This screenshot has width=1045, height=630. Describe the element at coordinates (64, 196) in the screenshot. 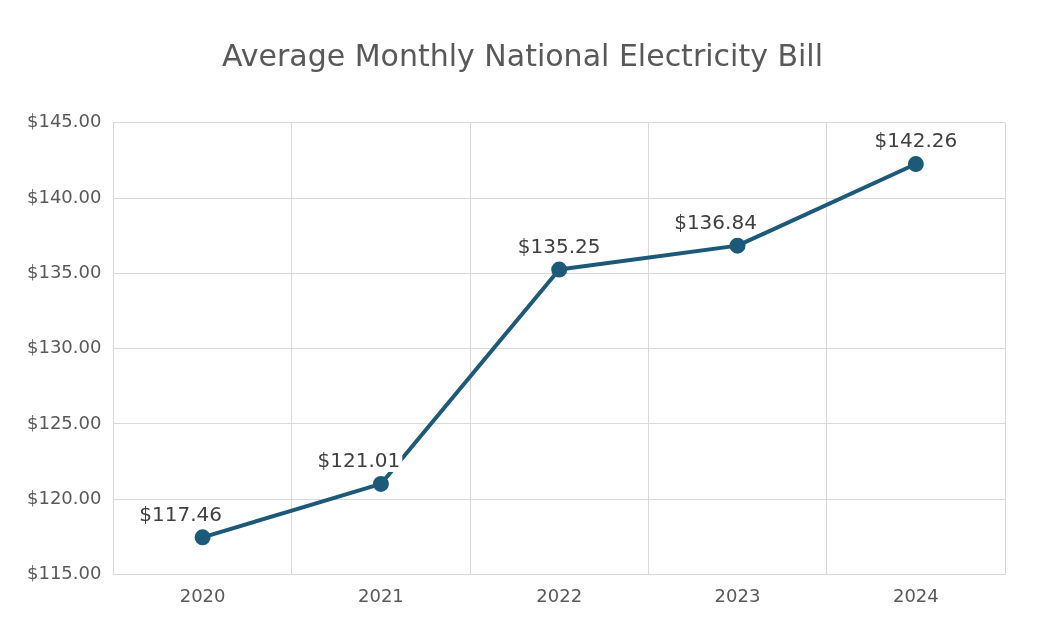

I see `y-tick-label: $140.00` at that location.